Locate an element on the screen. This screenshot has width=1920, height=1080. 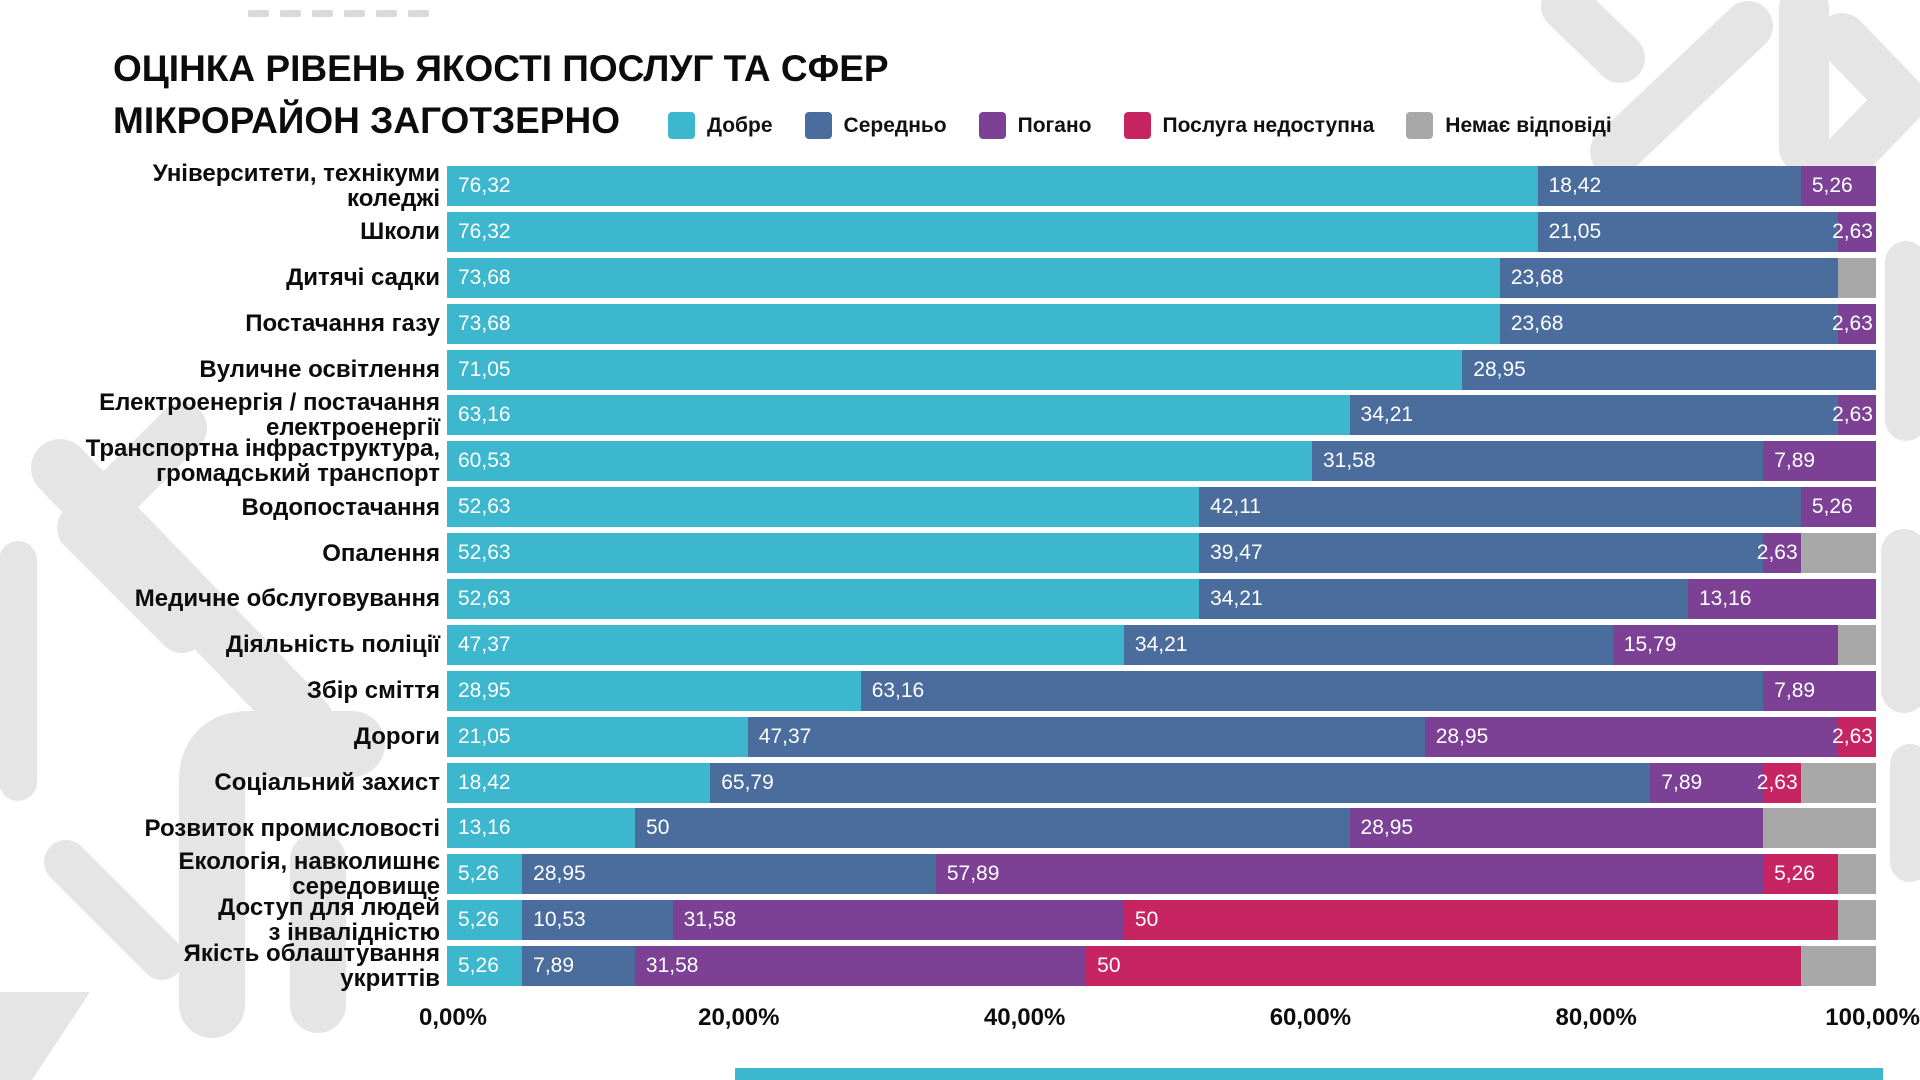
stacked-bar: 76,32 18,42 5,26 is located at coordinates (1161, 186).